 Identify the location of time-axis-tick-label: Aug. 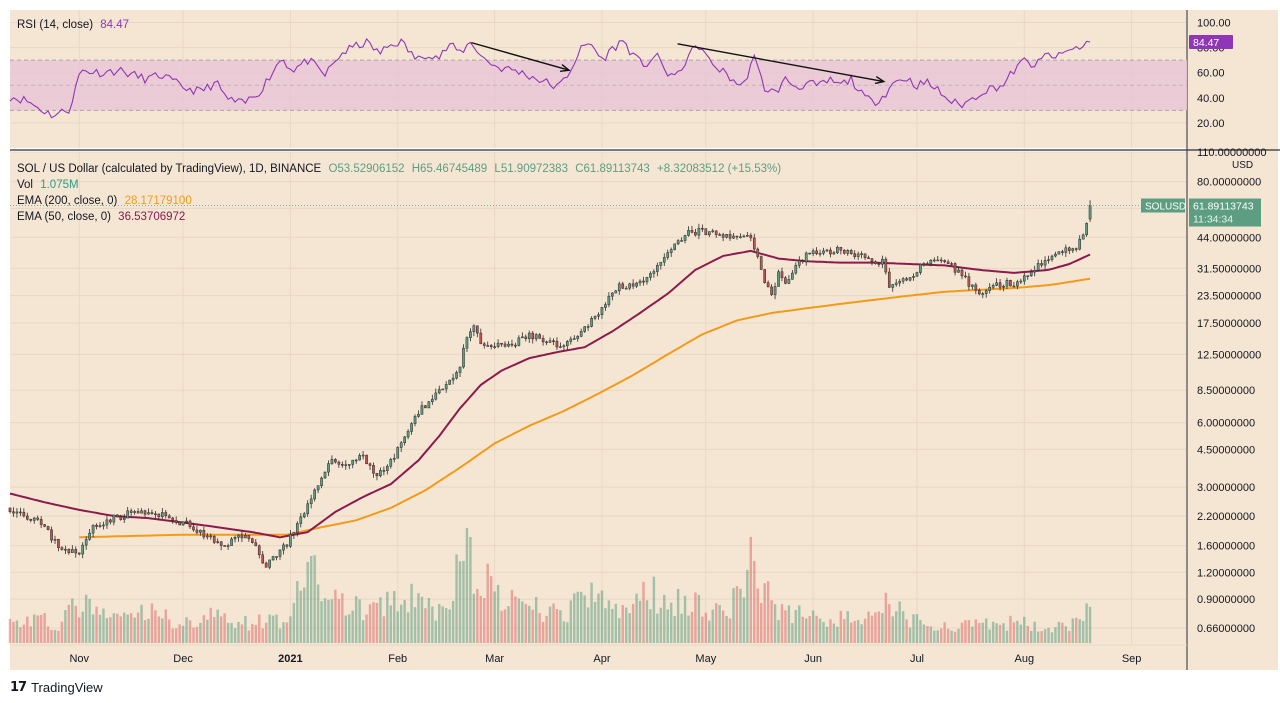
(1025, 659).